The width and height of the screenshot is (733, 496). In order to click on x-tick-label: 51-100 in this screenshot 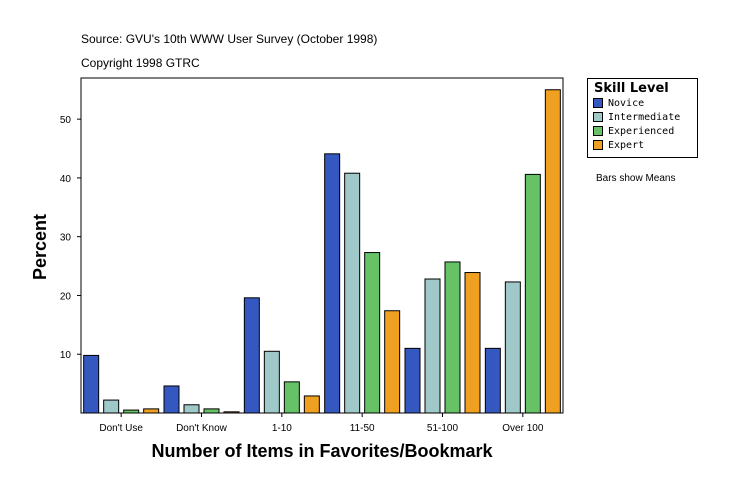, I will do `click(443, 428)`.